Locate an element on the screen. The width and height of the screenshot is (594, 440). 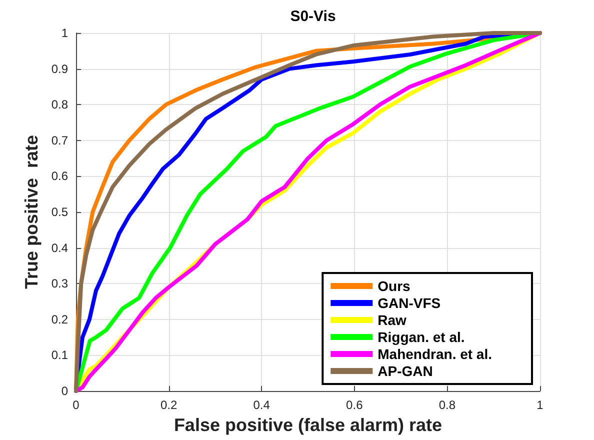
y-tick-label: 0.3 is located at coordinates (59, 283).